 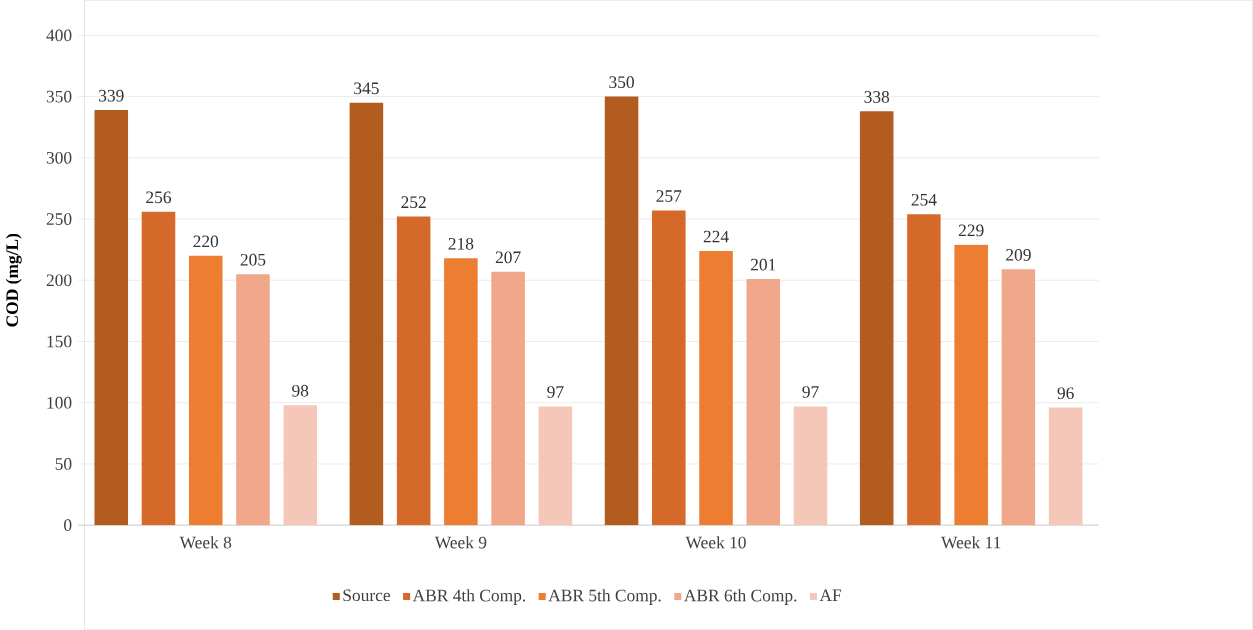 I want to click on data-label: 209, so click(x=1018, y=255).